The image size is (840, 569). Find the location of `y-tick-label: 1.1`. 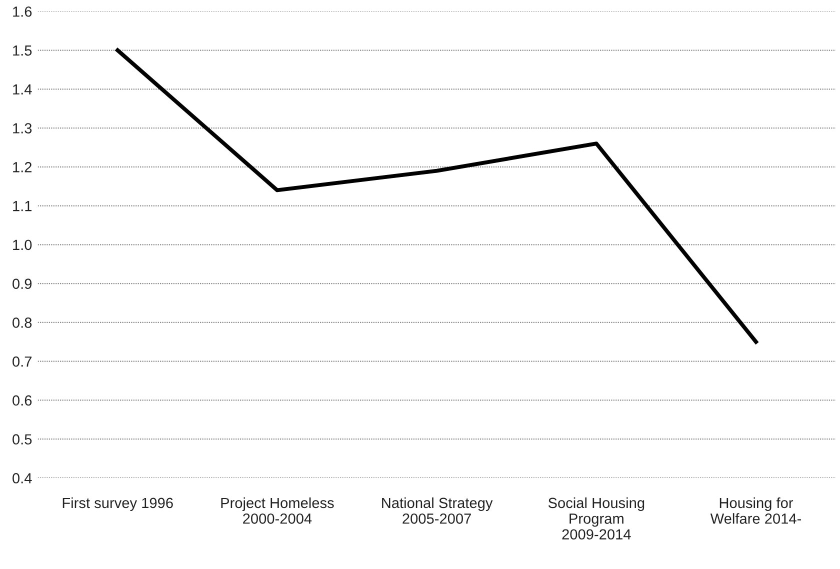

y-tick-label: 1.1 is located at coordinates (22, 206).